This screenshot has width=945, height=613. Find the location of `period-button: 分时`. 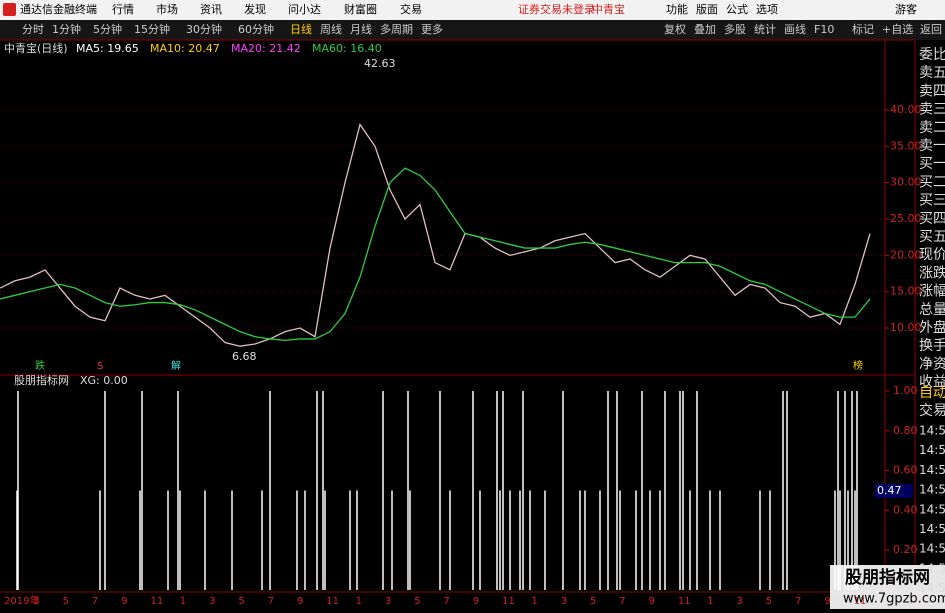

period-button: 分时 is located at coordinates (33, 29).